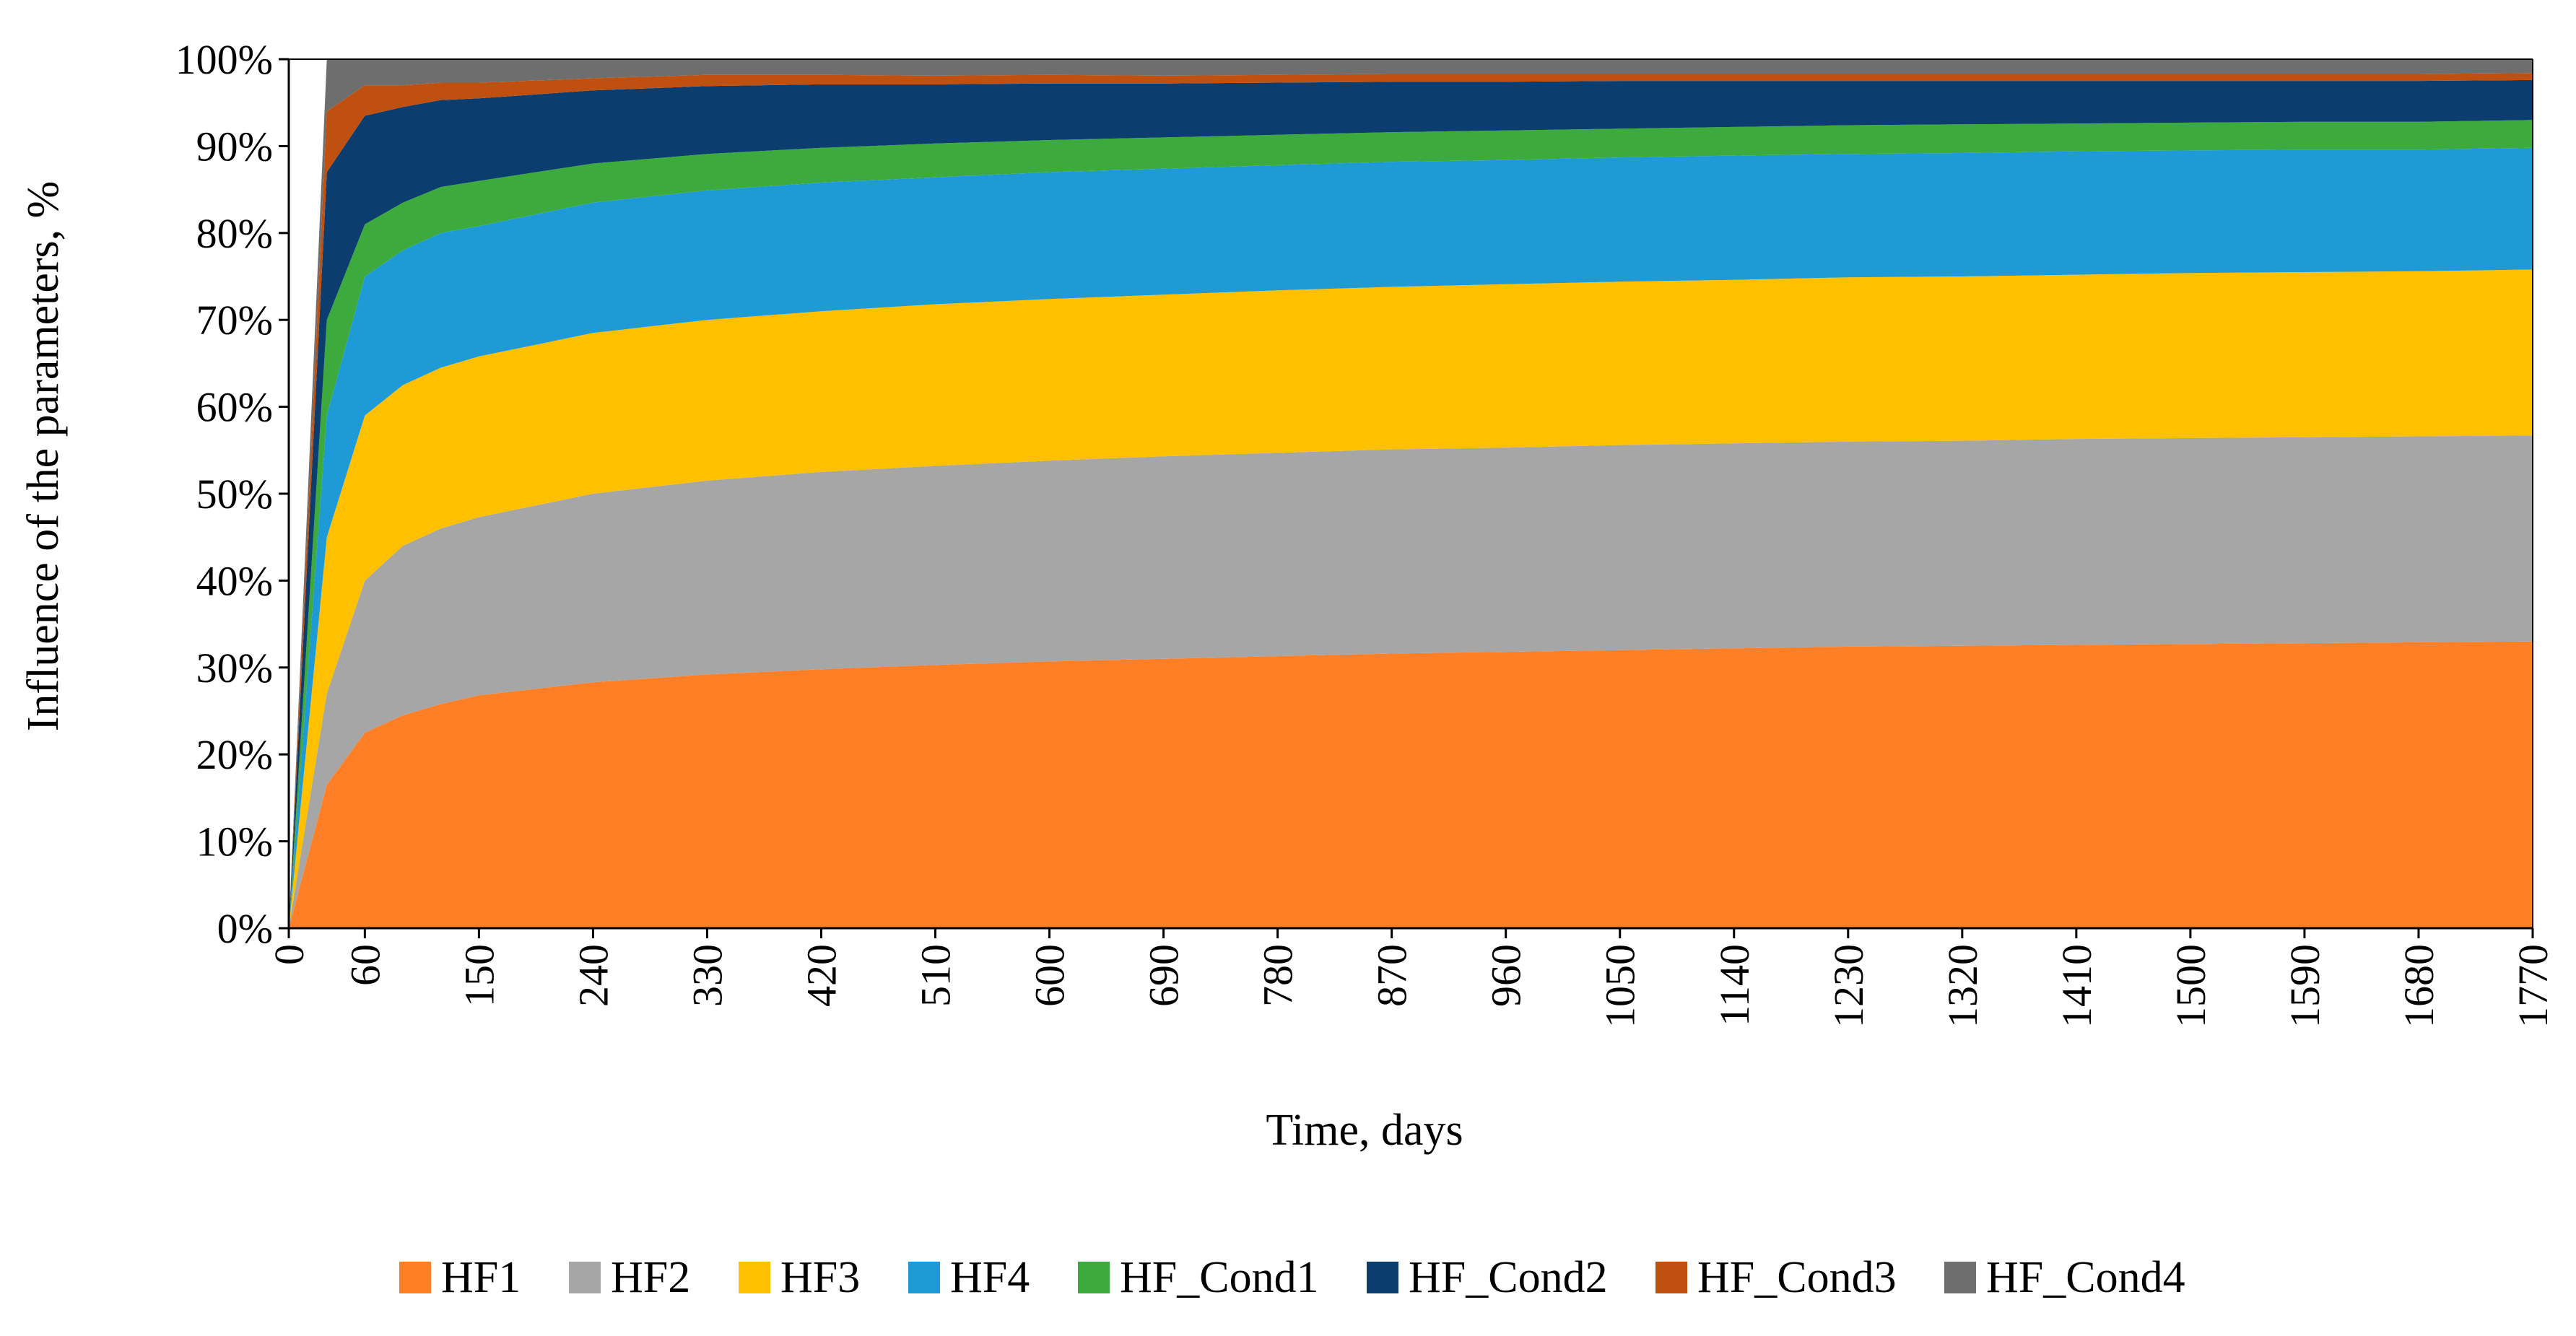  Describe the element at coordinates (1508, 1277) in the screenshot. I see `legend-label: HF_Cond2` at that location.